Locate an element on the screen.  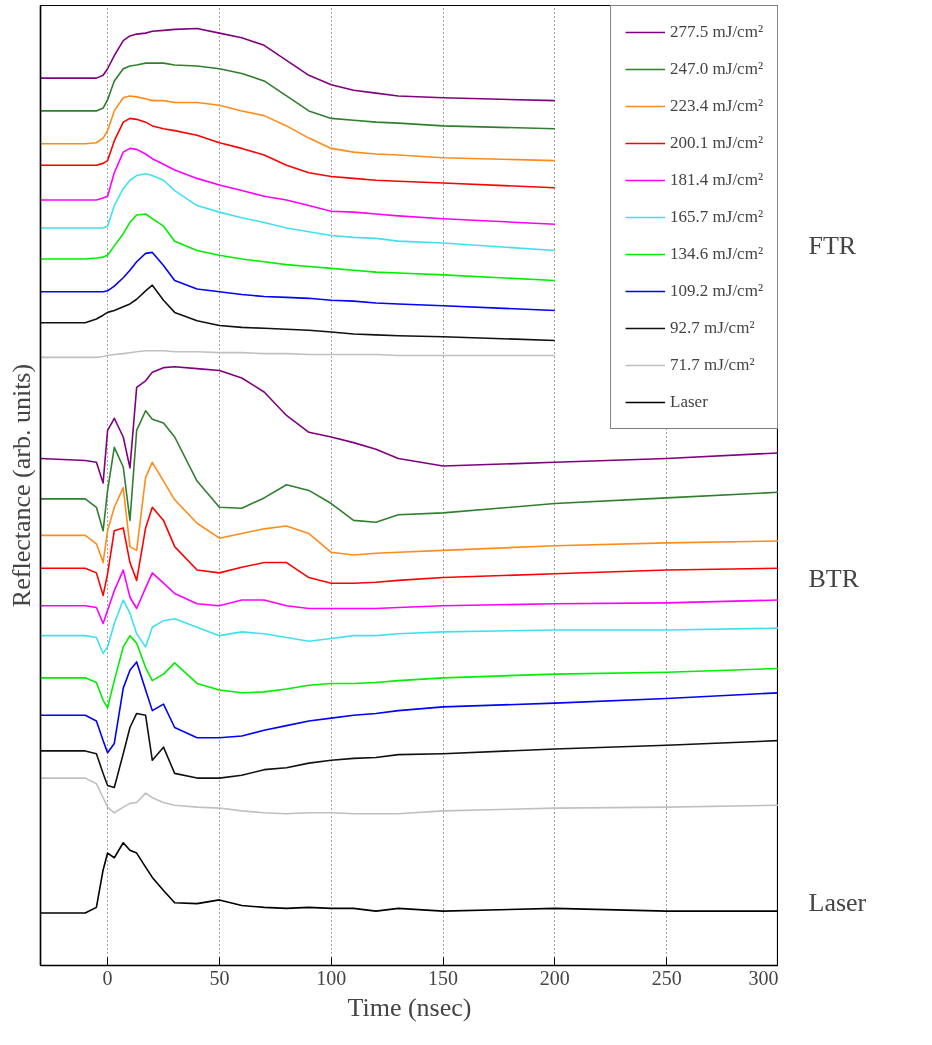
legend-label: 134.6 mJ/cm² is located at coordinates (716, 254).